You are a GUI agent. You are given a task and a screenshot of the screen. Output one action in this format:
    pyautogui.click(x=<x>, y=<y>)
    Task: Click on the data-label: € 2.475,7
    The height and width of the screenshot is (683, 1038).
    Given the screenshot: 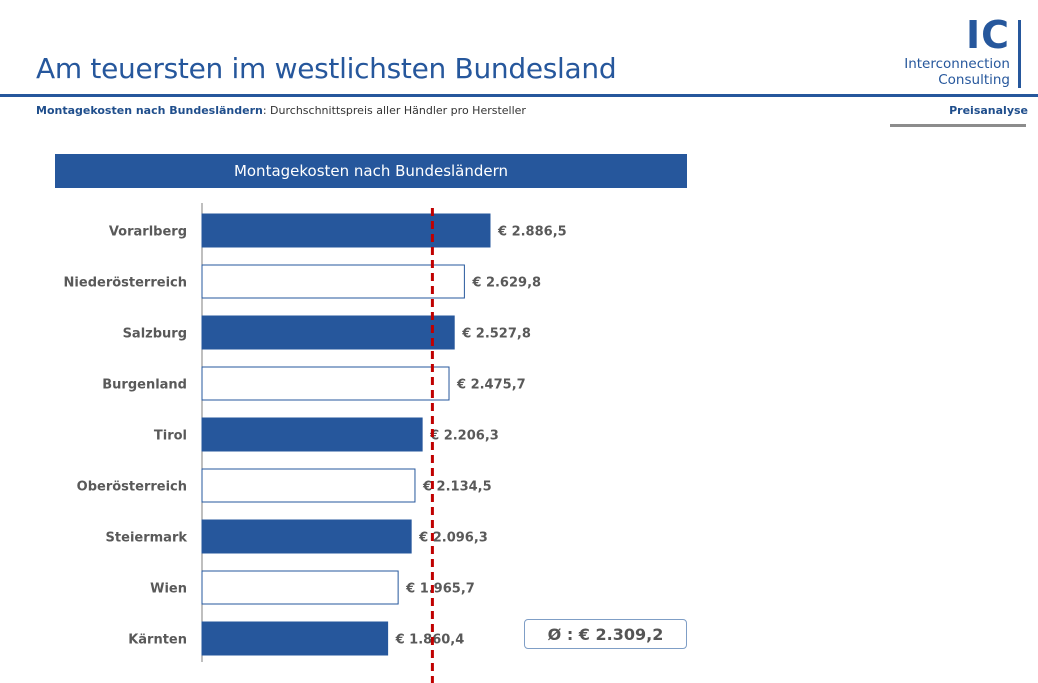 What is the action you would take?
    pyautogui.click(x=491, y=385)
    